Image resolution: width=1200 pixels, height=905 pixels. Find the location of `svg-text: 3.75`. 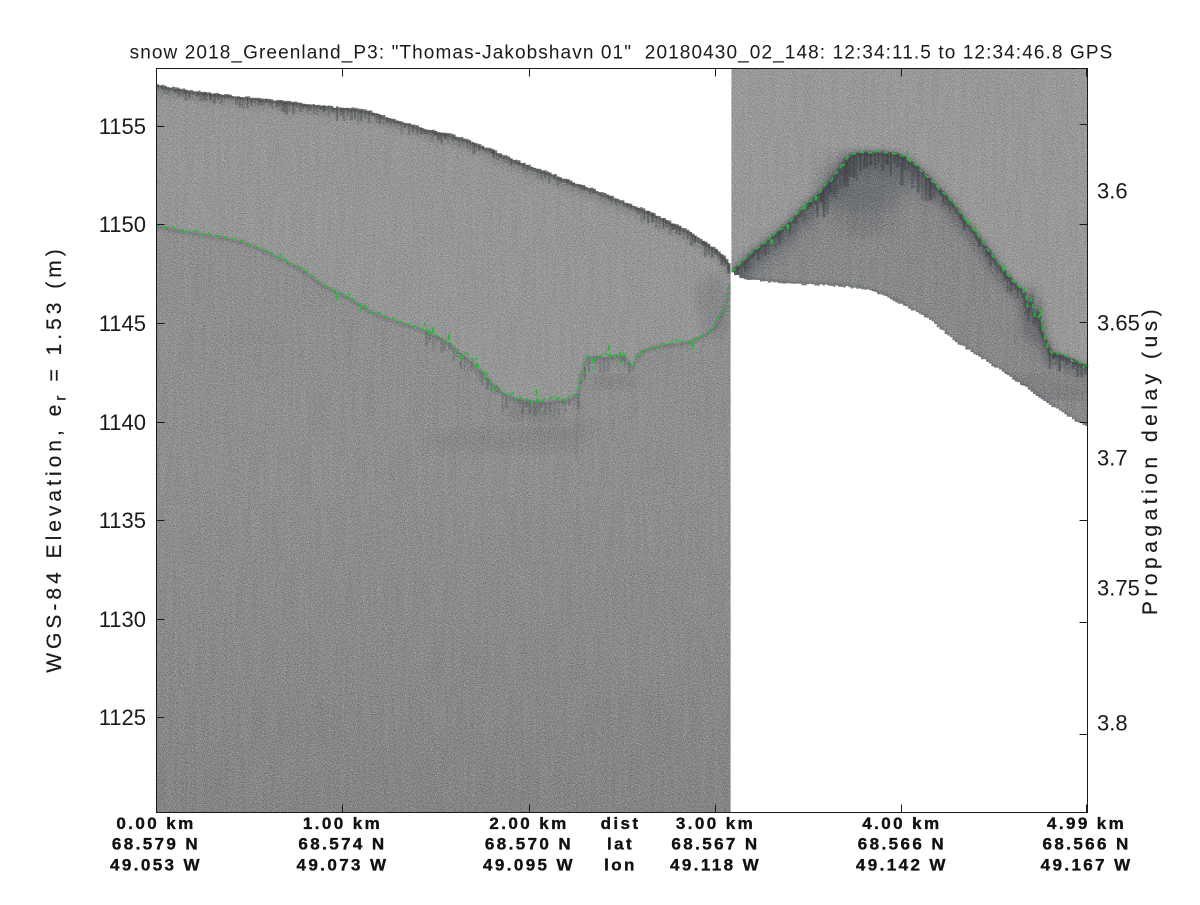

svg-text: 3.75 is located at coordinates (1118, 588).